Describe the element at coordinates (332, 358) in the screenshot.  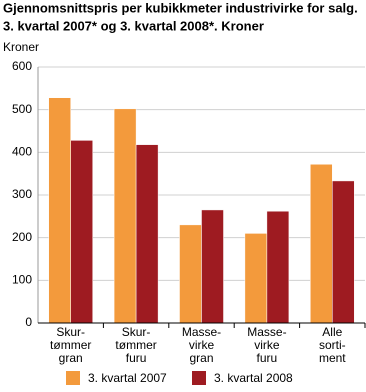
I see `x-tick-label: ment` at that location.